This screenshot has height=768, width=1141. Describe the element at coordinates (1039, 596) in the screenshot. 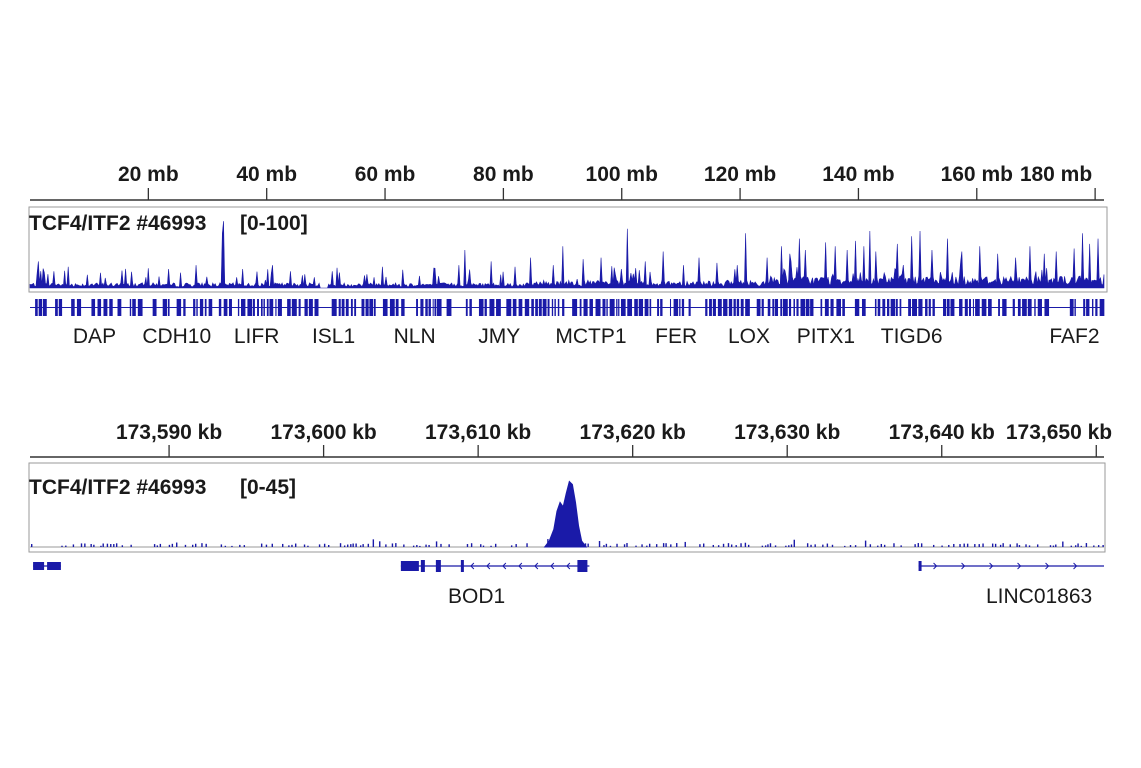

I see `locus-gene-label: LINC01863` at that location.